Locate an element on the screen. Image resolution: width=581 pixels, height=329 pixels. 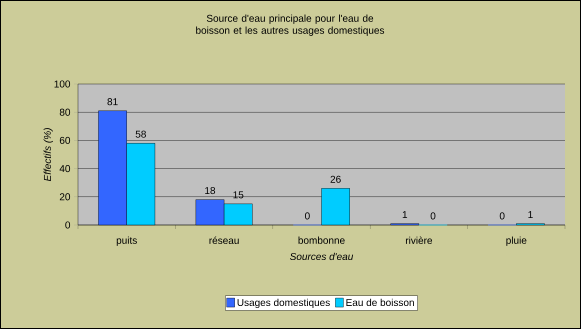
x-tick-label: réseau is located at coordinates (224, 240).